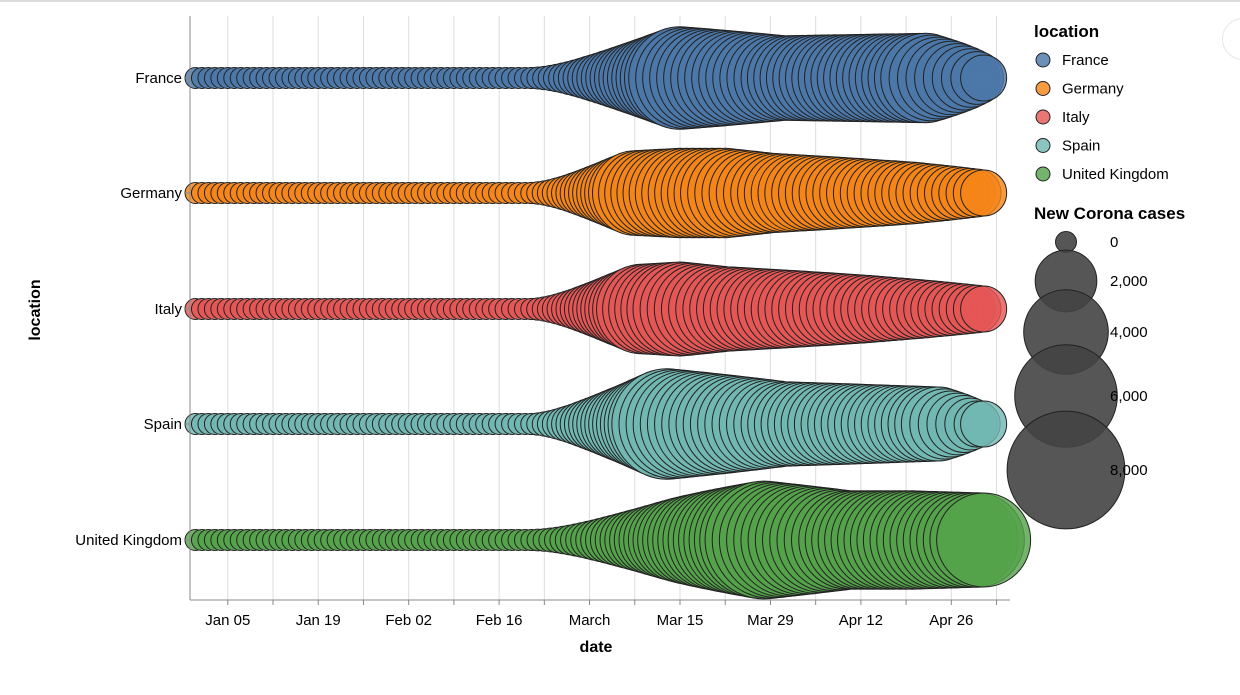 The image size is (1240, 695). What do you see at coordinates (227, 620) in the screenshot?
I see `x-tick-label: Jan 05` at bounding box center [227, 620].